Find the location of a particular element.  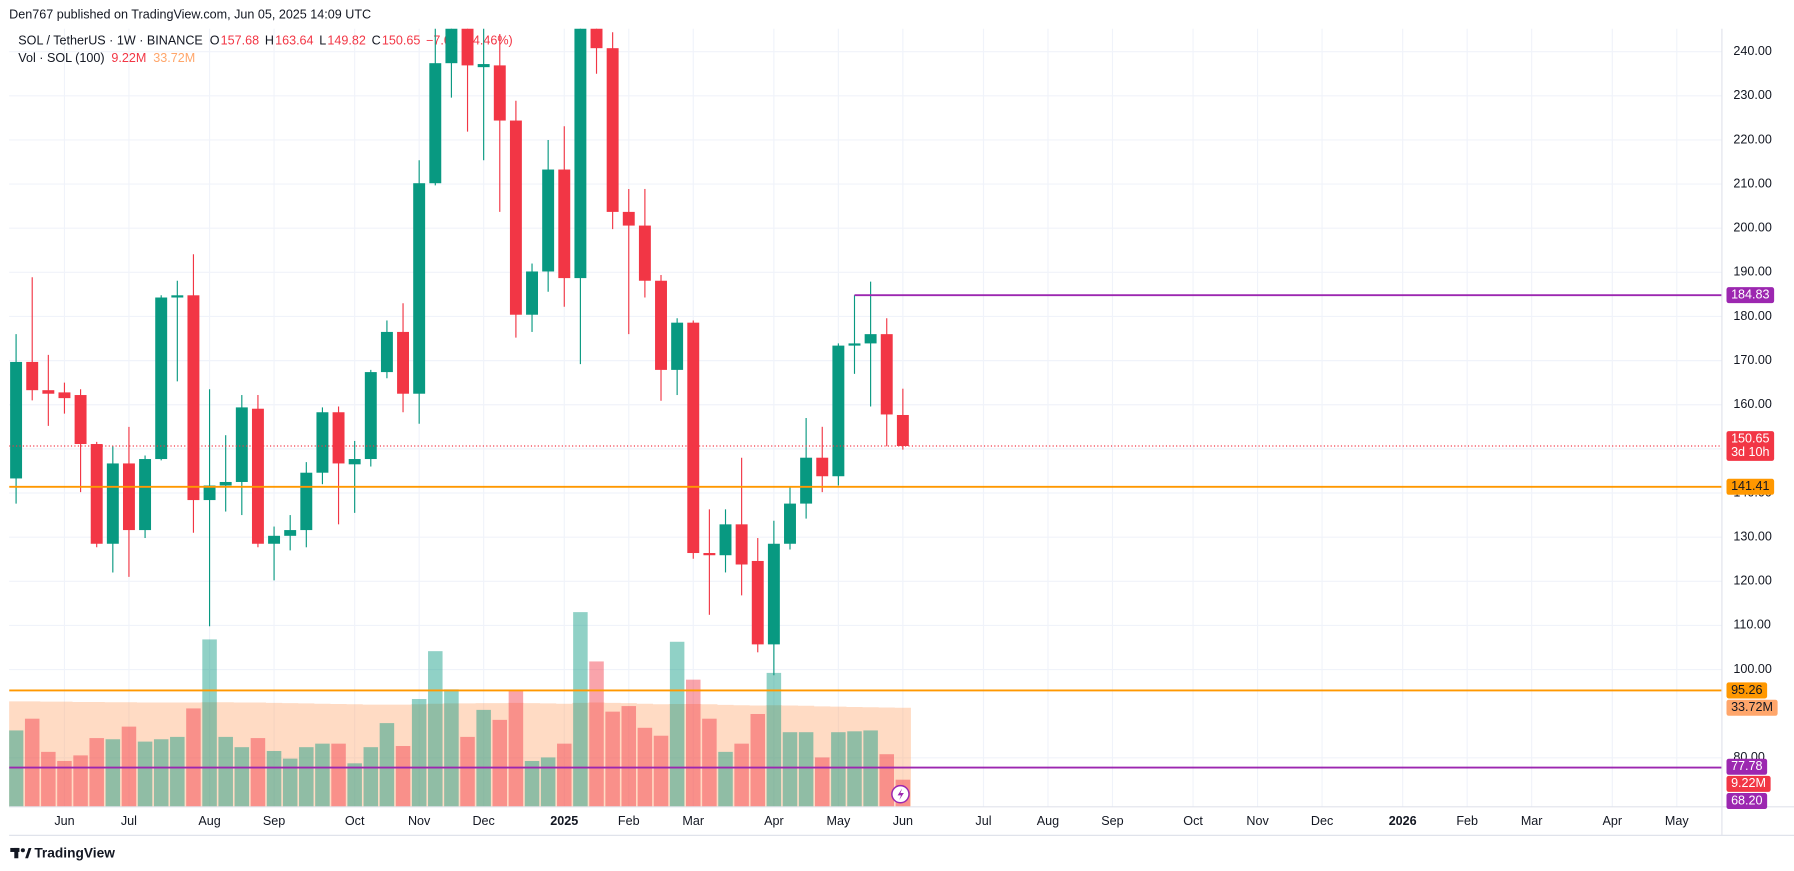

level-label: 95.26 is located at coordinates (1747, 690).